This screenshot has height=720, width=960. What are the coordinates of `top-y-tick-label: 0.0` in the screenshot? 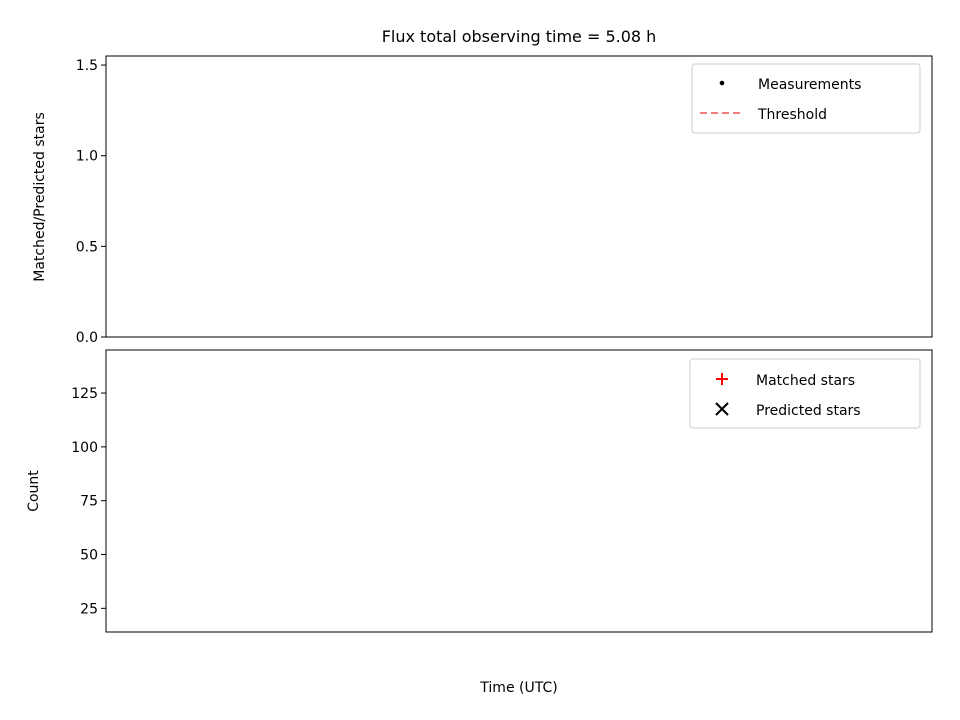 It's located at (87, 338).